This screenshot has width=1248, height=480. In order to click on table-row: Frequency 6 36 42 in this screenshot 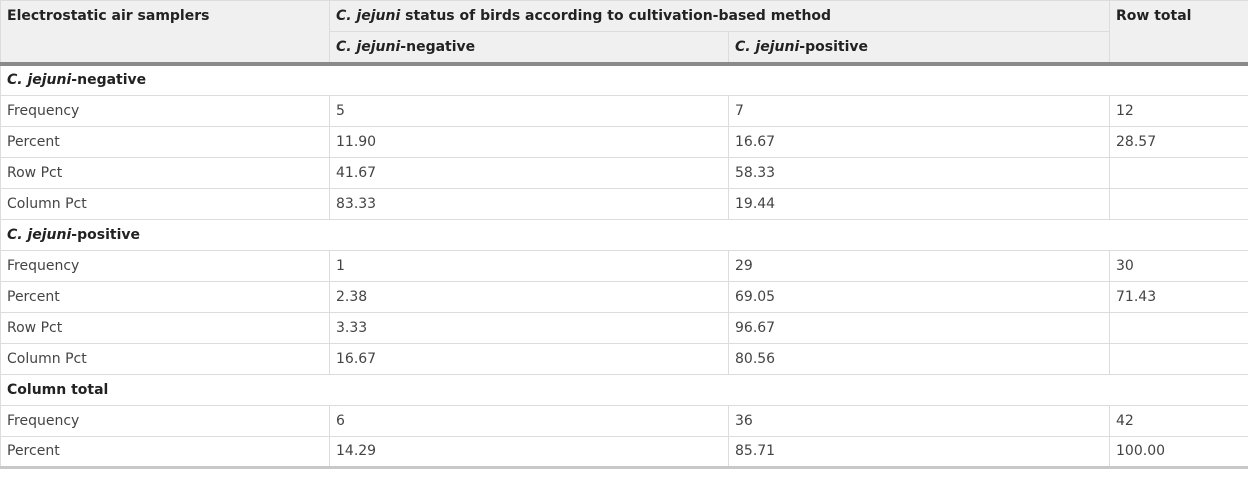, I will do `click(624, 420)`.